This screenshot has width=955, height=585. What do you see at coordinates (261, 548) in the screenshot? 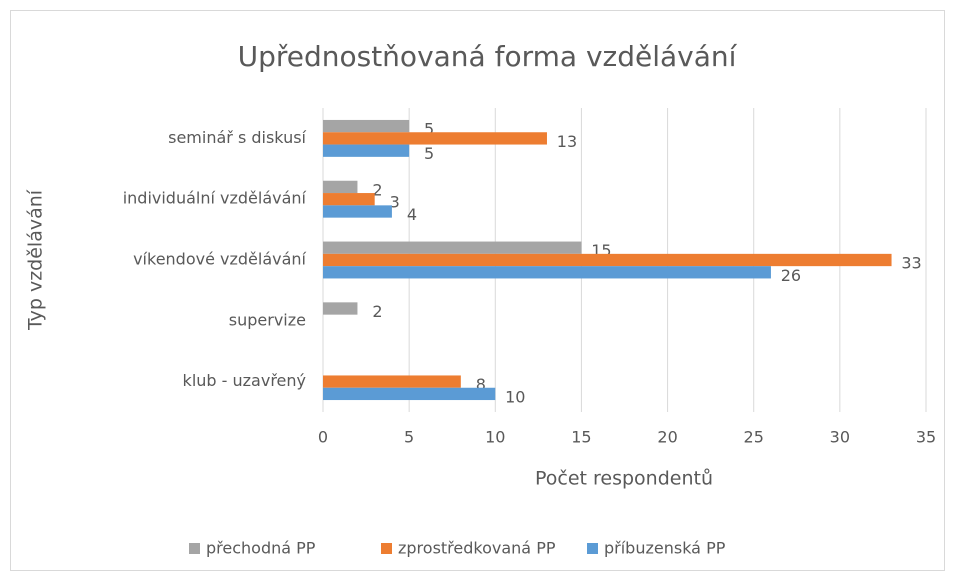
I see `legend-label: přechodná PP` at bounding box center [261, 548].